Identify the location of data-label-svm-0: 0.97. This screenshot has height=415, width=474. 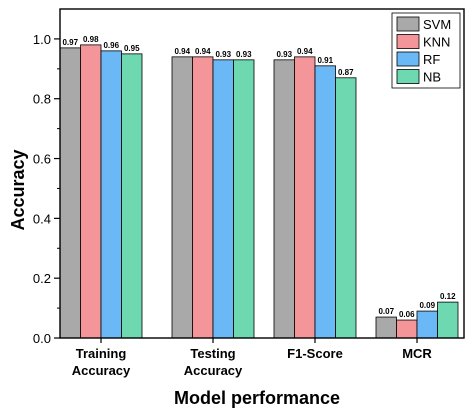
(70, 42).